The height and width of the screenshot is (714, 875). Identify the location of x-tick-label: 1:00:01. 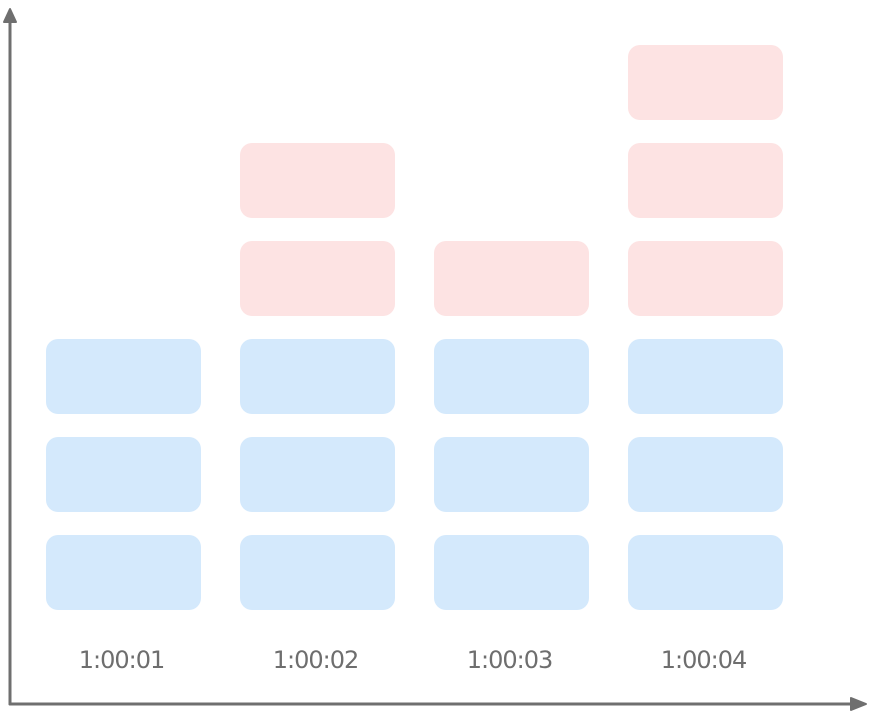
(122, 660).